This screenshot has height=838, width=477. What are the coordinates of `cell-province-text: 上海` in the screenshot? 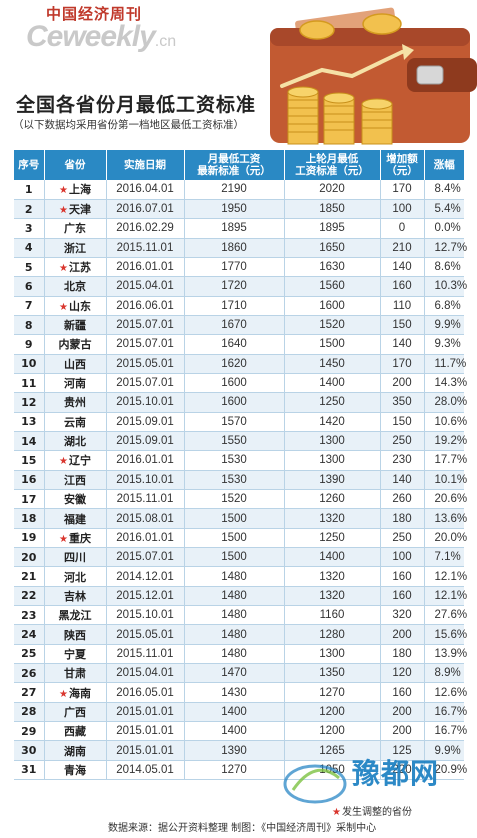 It's located at (79, 190).